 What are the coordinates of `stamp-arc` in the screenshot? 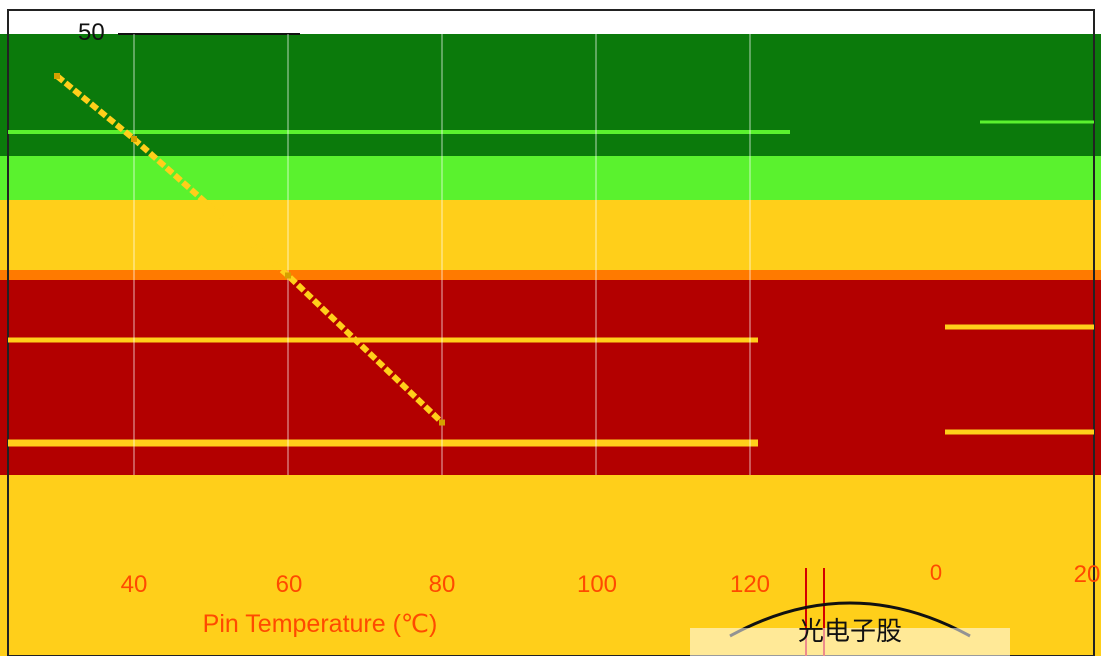 It's located at (850, 619).